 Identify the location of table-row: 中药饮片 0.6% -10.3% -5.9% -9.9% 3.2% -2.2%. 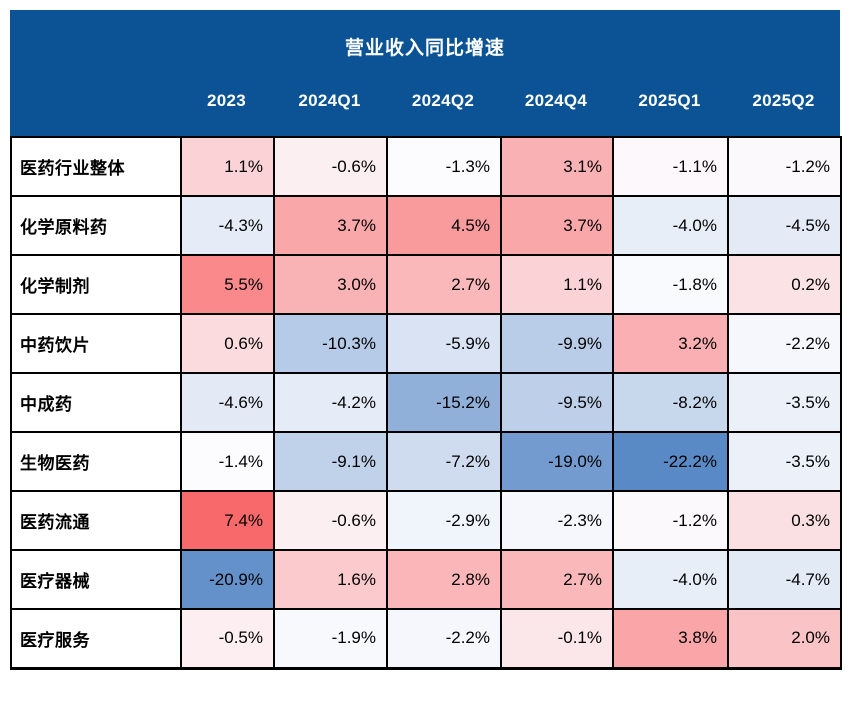
(426, 343).